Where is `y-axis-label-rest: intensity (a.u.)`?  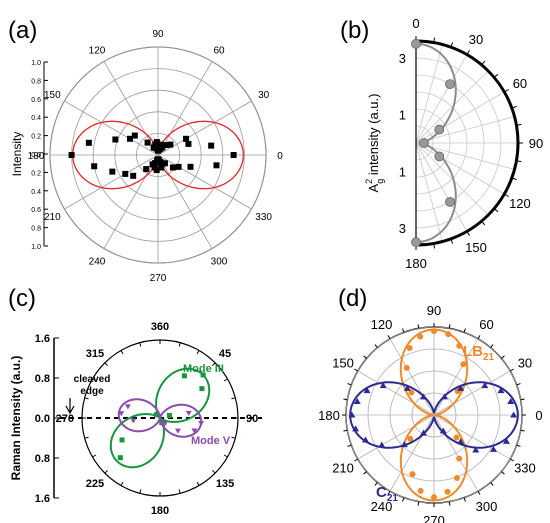 y-axis-label-rest: intensity (a.u.) is located at coordinates (373, 136).